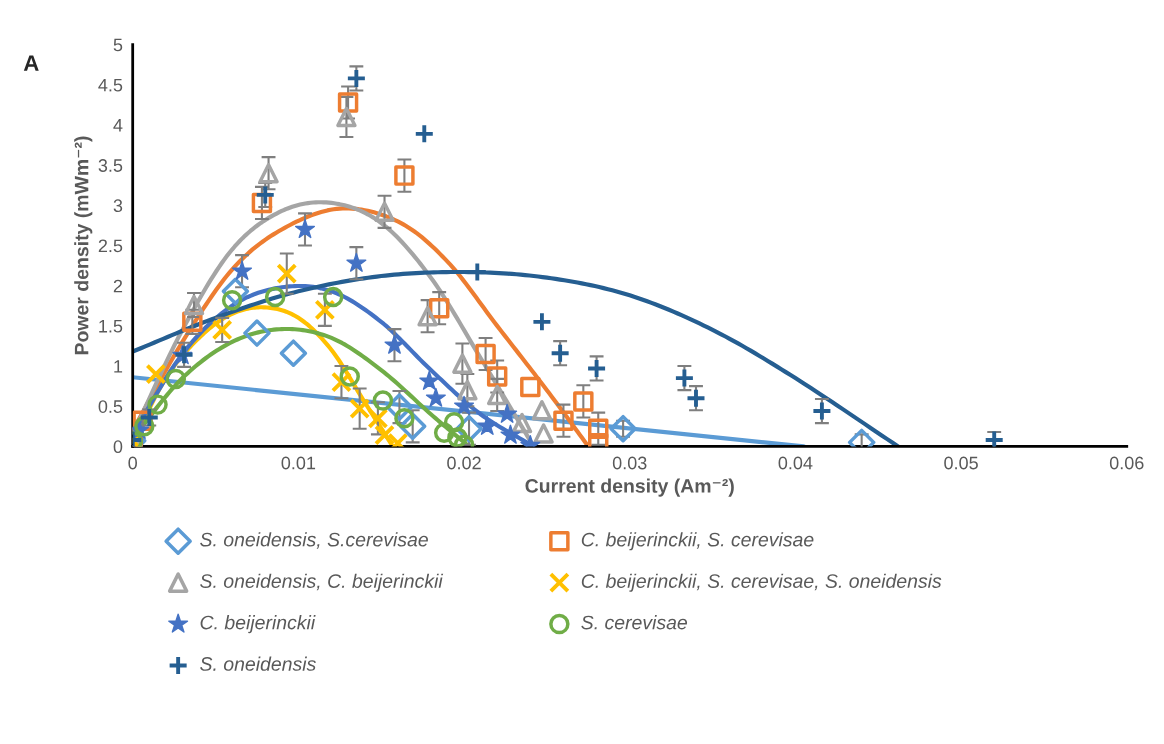  What do you see at coordinates (629, 487) in the screenshot?
I see `x-axis-title: Current density (Am⁻²)` at bounding box center [629, 487].